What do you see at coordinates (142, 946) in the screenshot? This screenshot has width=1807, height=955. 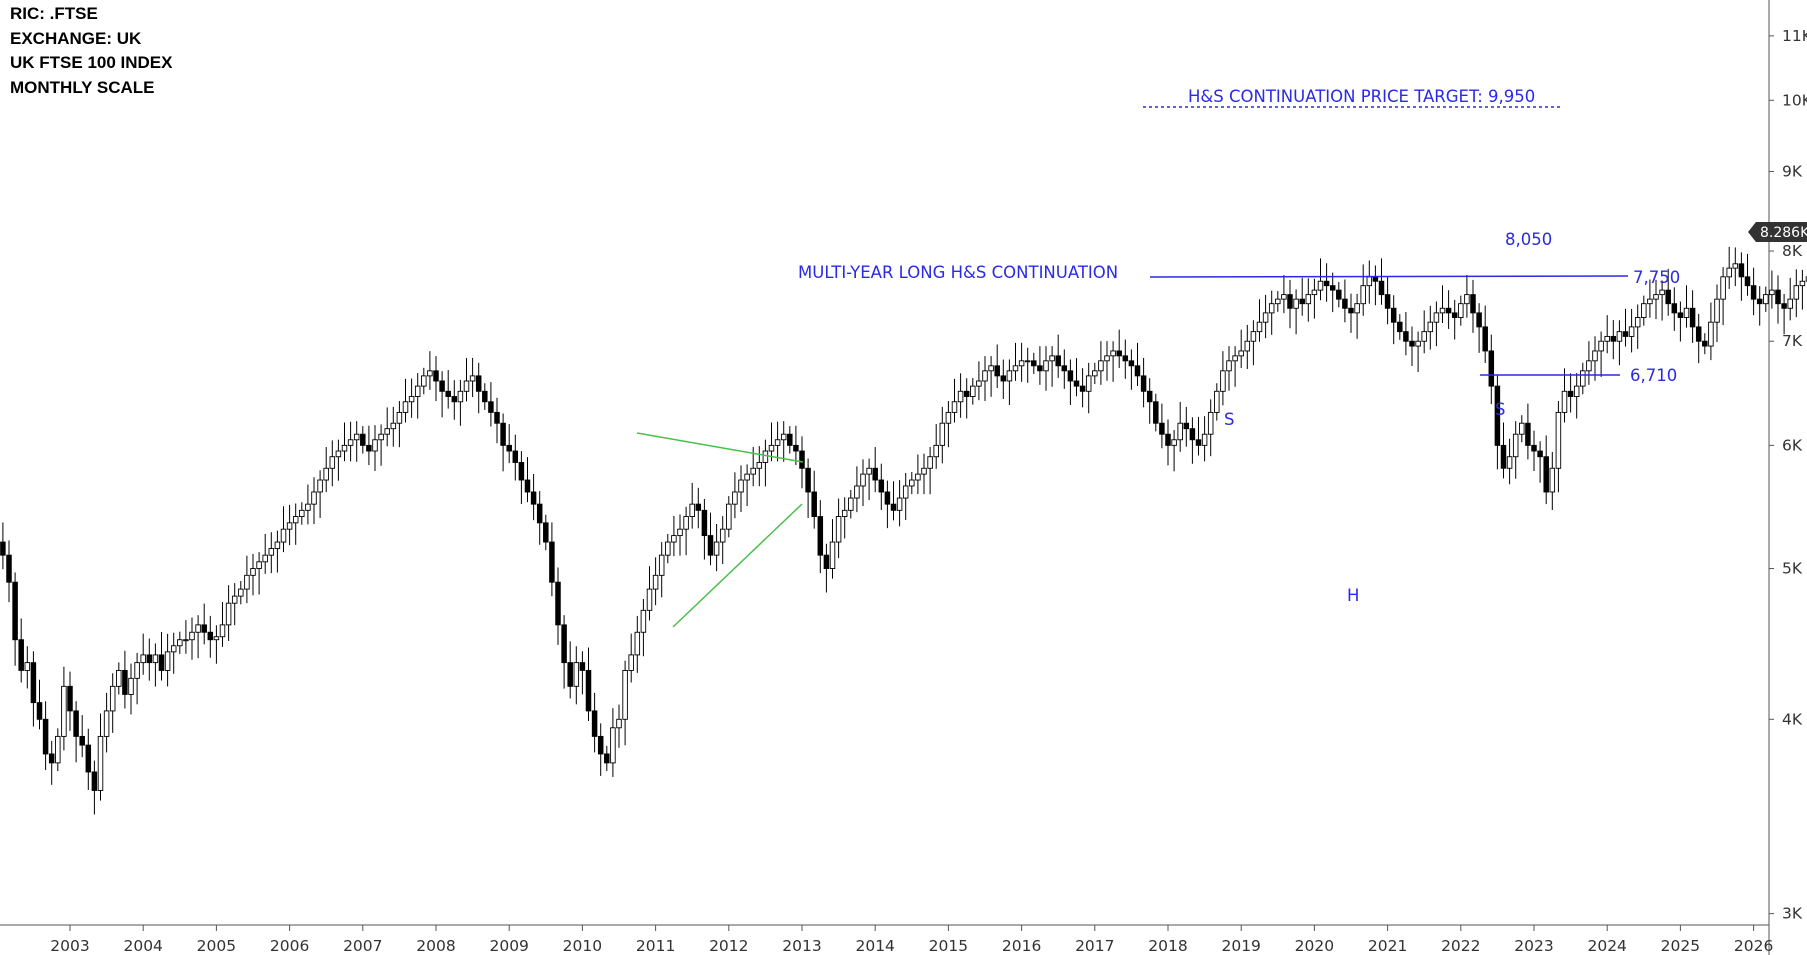 I see `x-tick-label: 2004` at bounding box center [142, 946].